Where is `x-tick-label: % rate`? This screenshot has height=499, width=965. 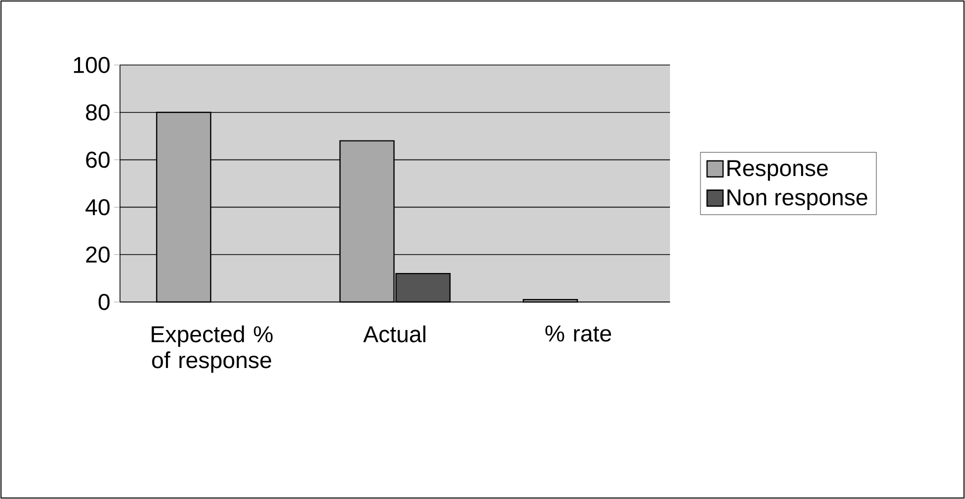 x-tick-label: % rate is located at coordinates (578, 334).